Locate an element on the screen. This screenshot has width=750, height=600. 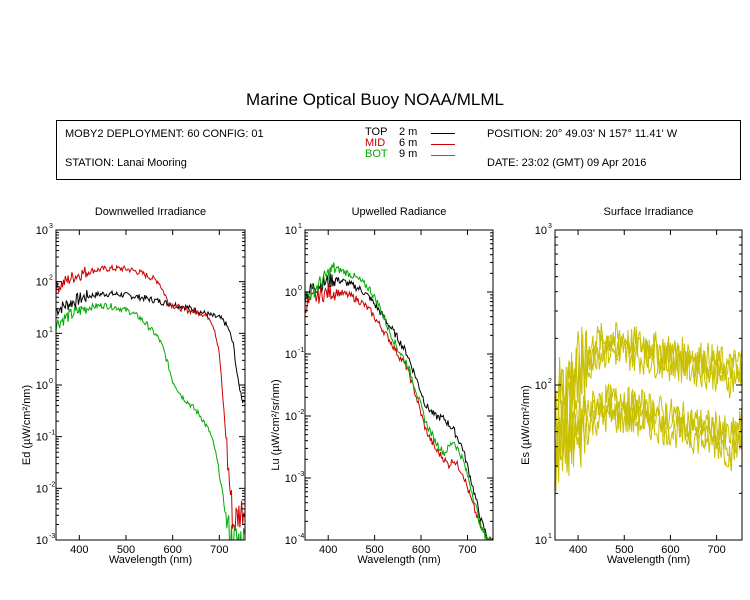
y-axis-label: Ed (µW/cm²/nm) is located at coordinates (27, 425).